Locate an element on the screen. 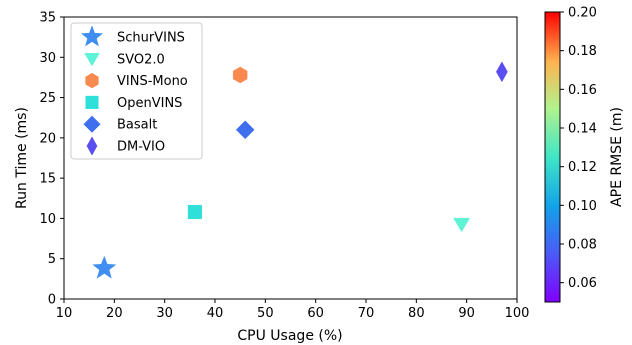  legend-label: SVO2.0 is located at coordinates (141, 59).